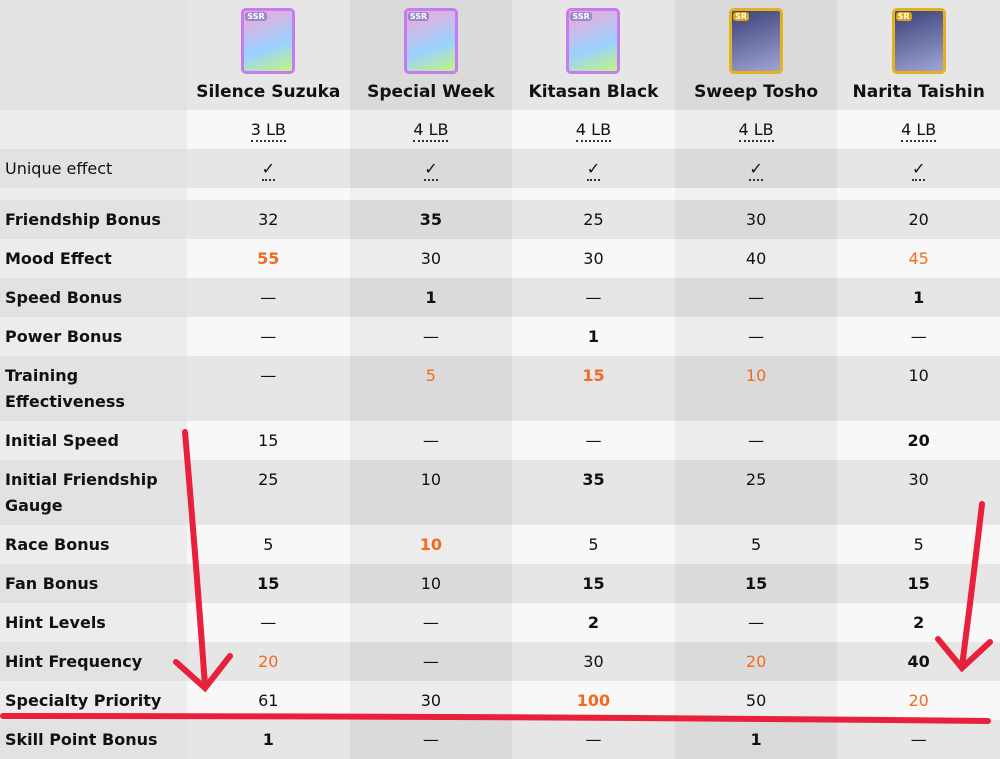 The image size is (1000, 759). I want to click on card-name: Narita Taishin, so click(918, 92).